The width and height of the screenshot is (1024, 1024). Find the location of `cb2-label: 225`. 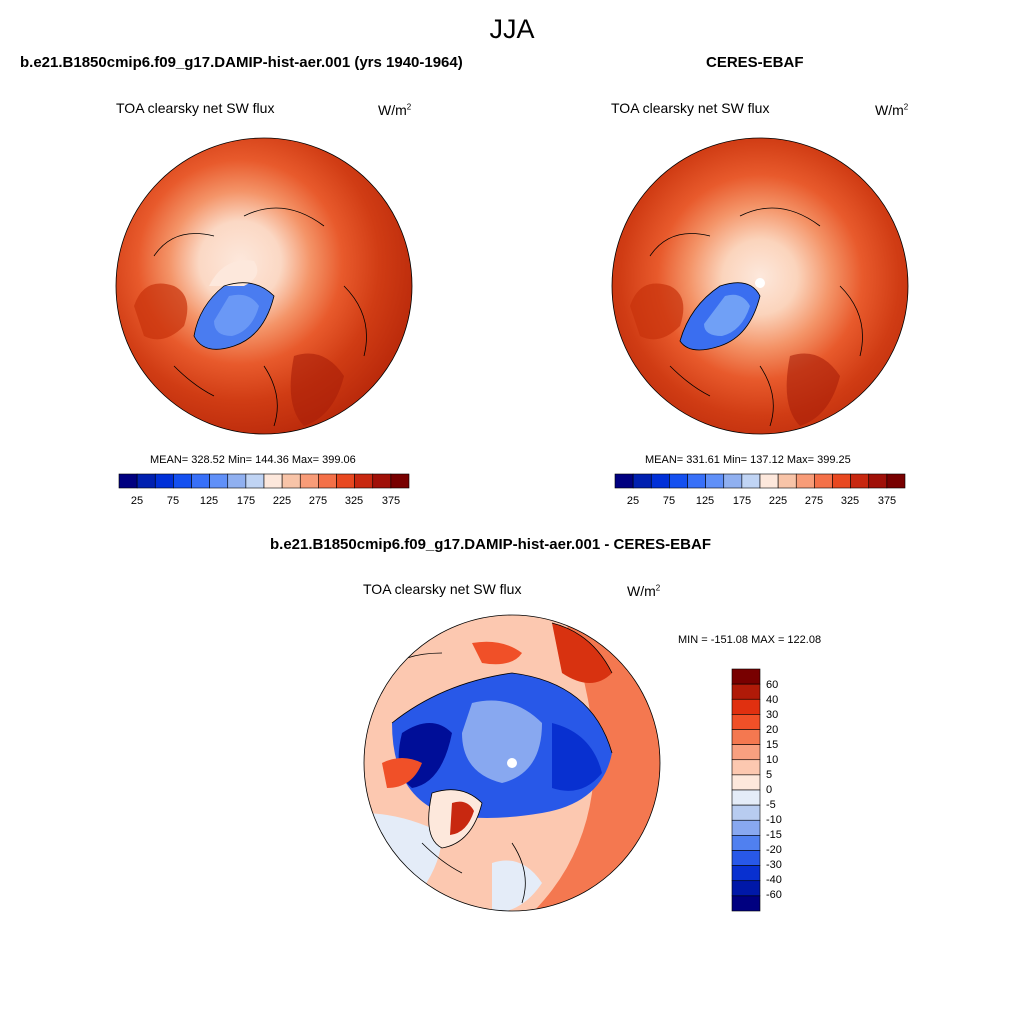

cb2-label: 225 is located at coordinates (778, 501).